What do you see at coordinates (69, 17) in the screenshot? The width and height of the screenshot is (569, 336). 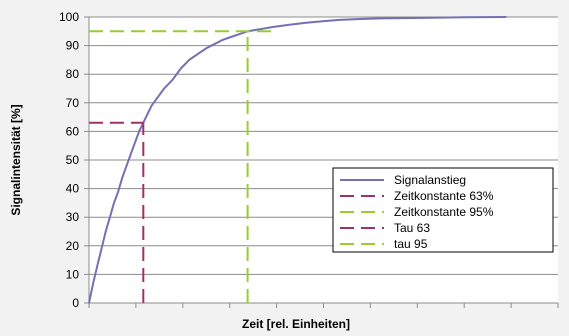 I see `y-tick-label-10: 100` at bounding box center [69, 17].